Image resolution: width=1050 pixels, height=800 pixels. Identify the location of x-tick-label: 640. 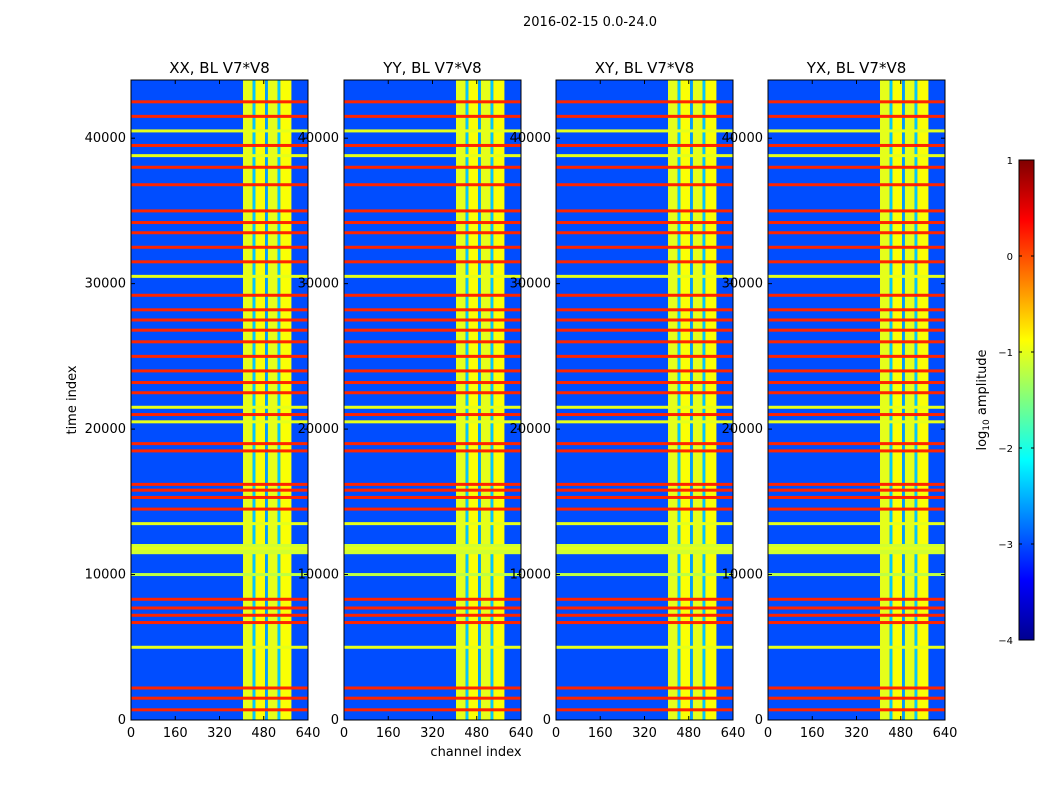
(733, 733).